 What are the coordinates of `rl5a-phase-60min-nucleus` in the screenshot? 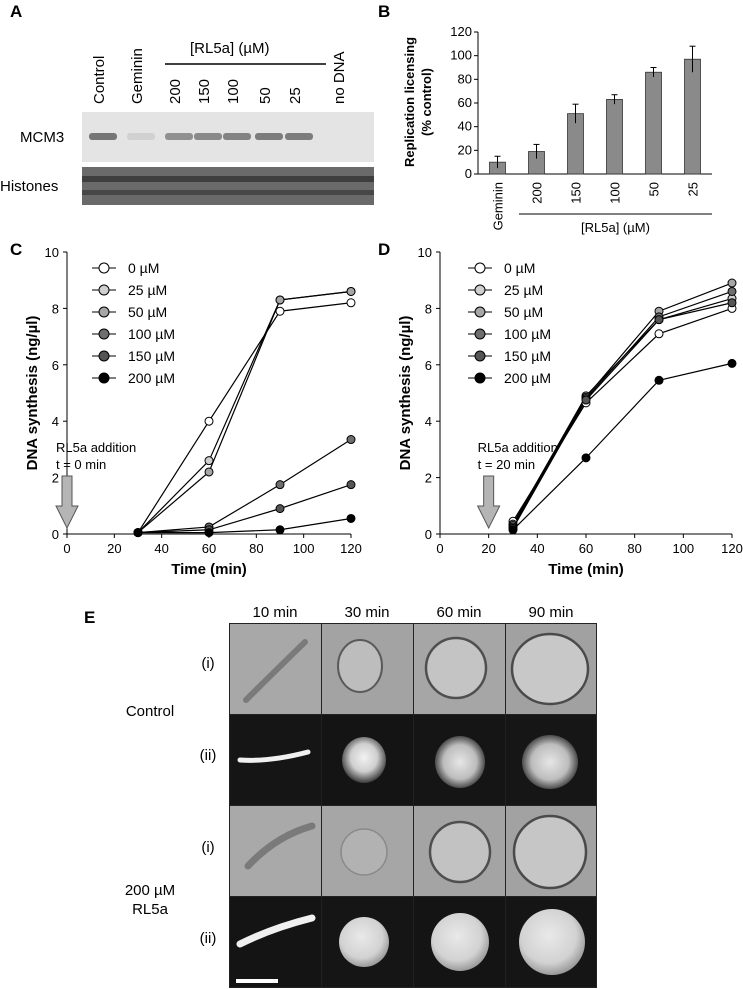 It's located at (460, 852).